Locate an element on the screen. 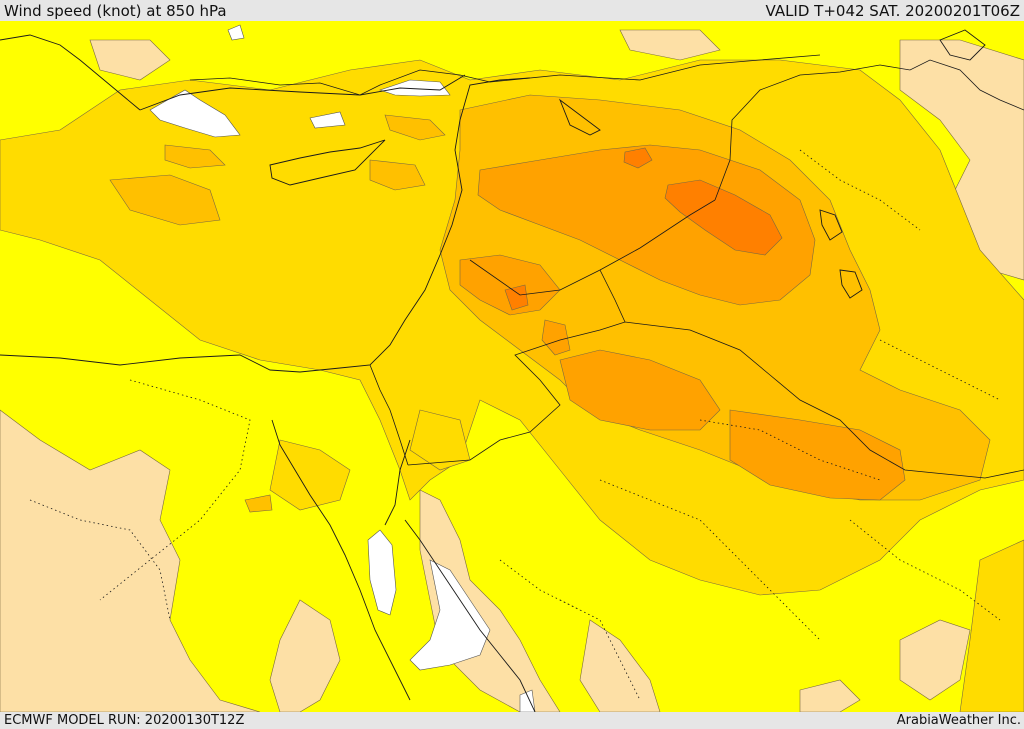 This screenshot has width=1024, height=729. valid-time: VALID T+042 SAT. 20200201T06Z is located at coordinates (892, 10).